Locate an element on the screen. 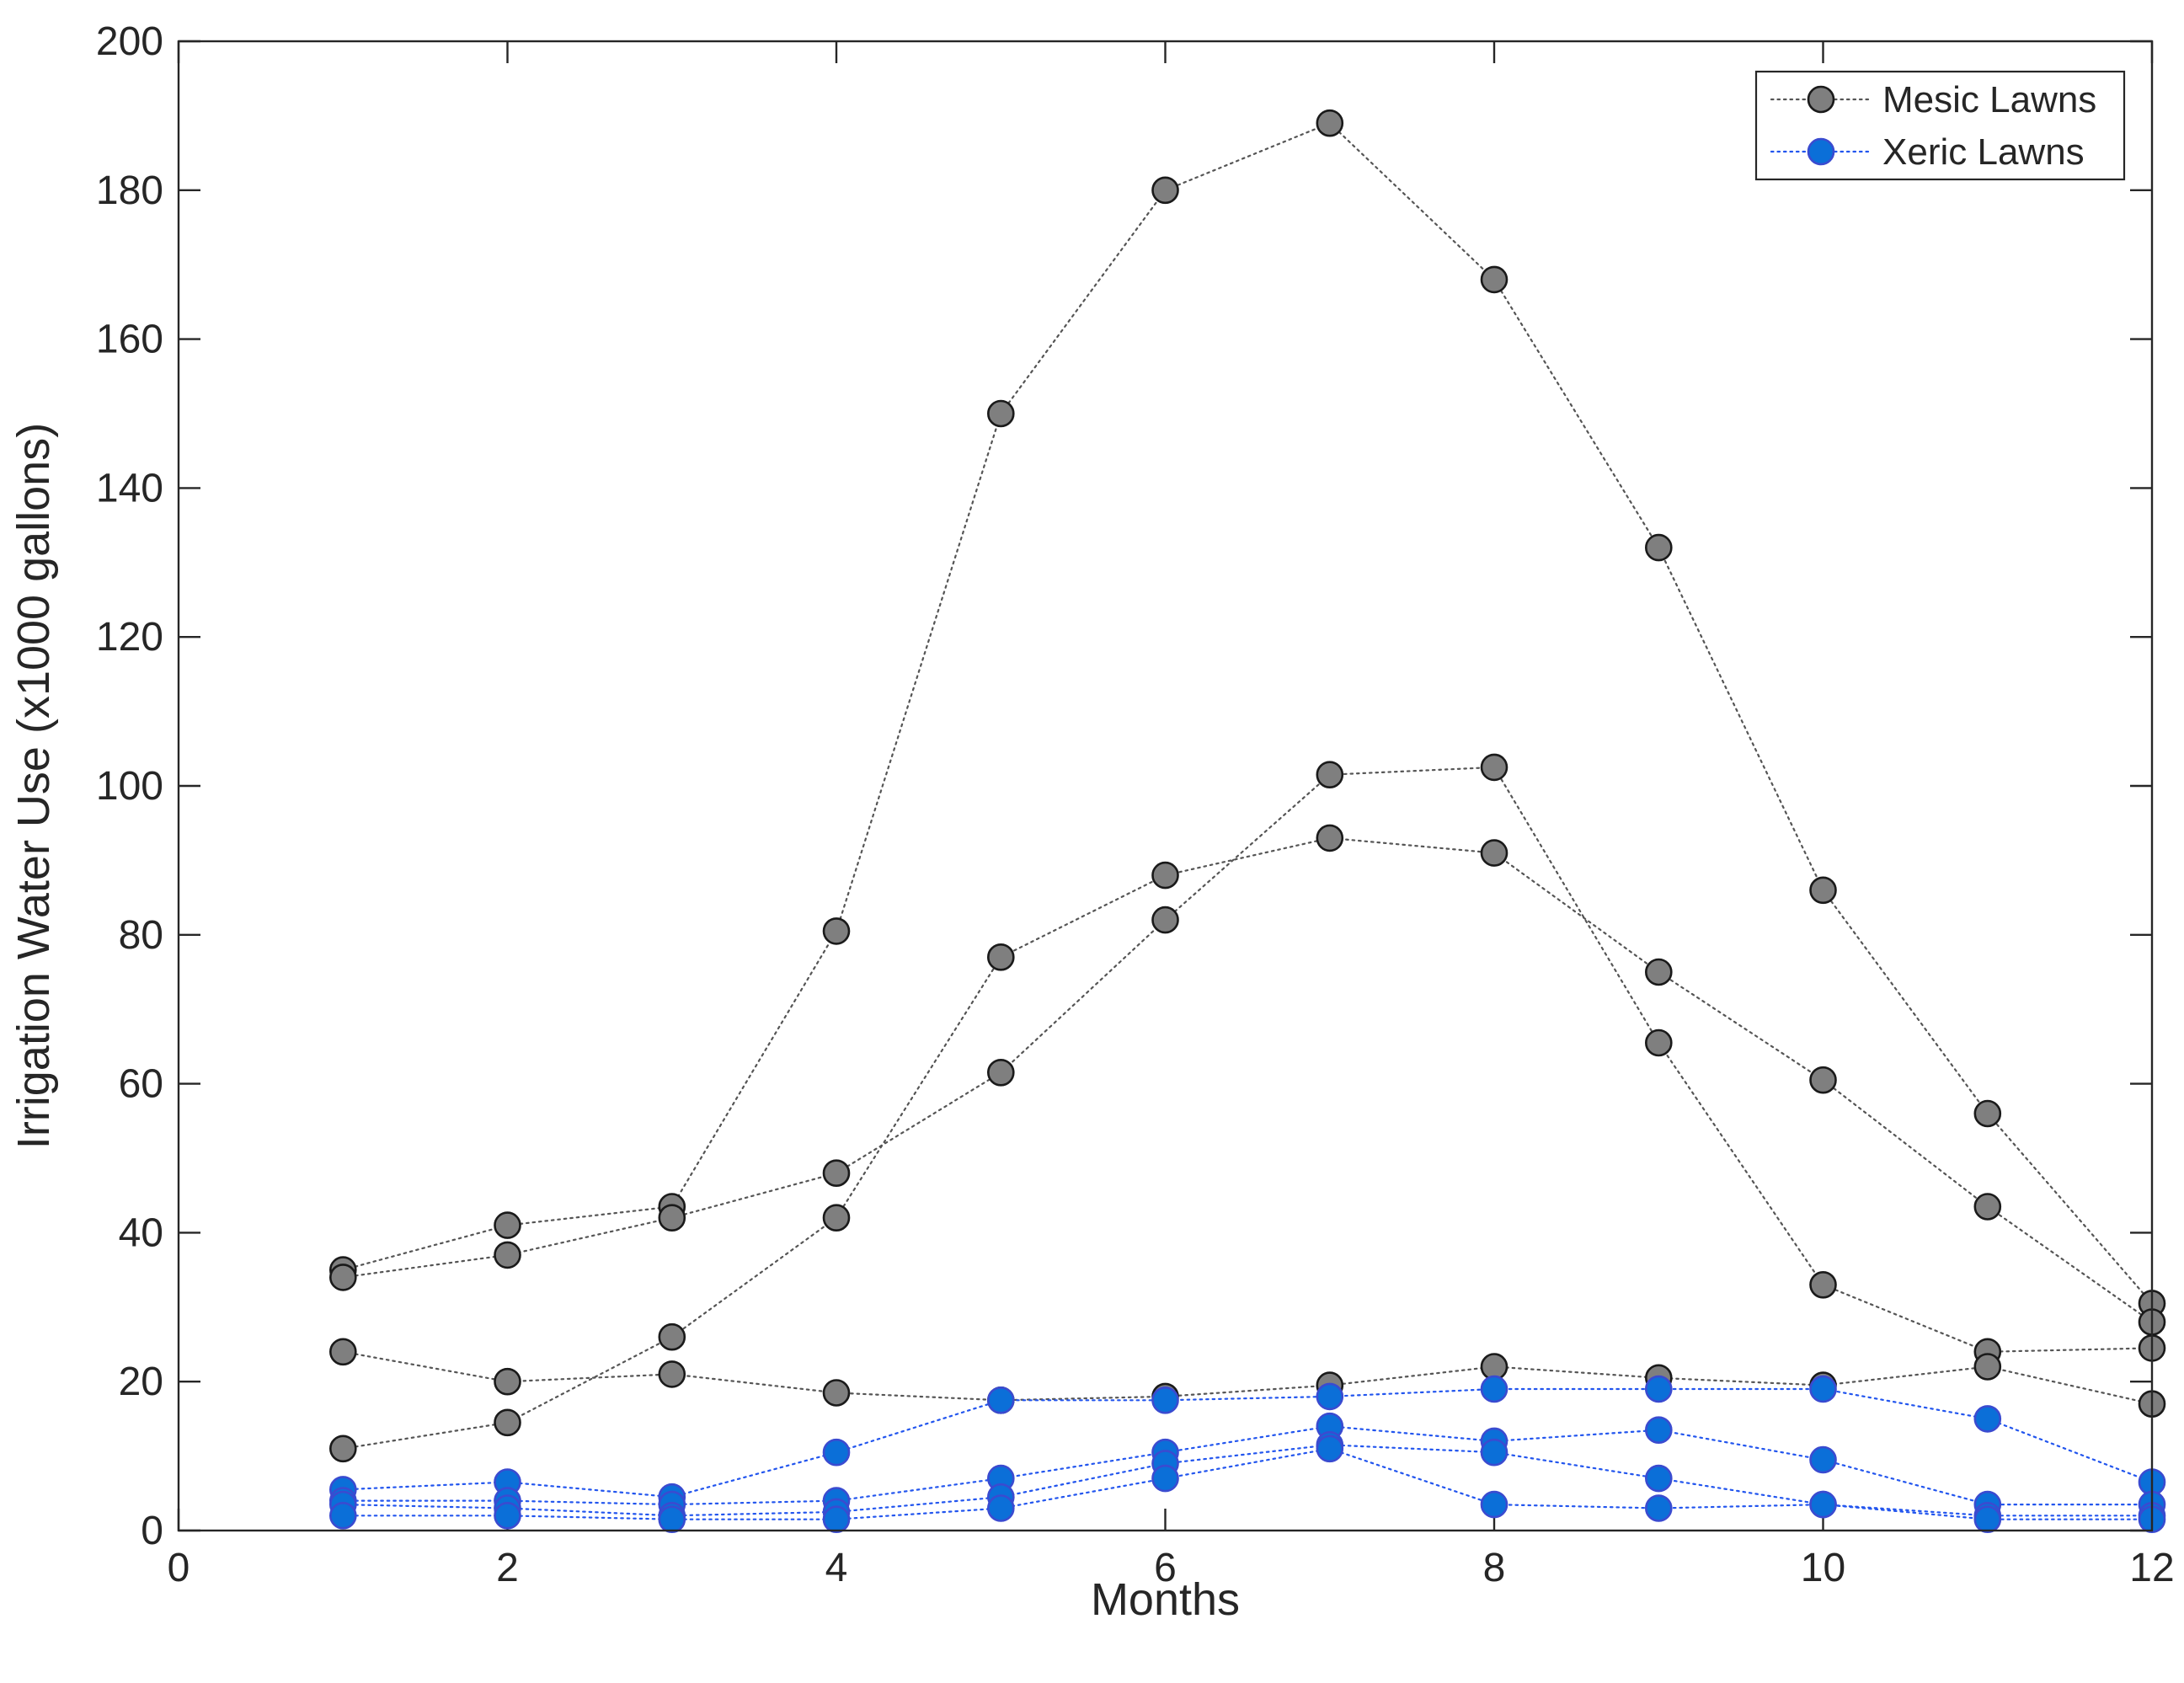  x-axis-label: Months is located at coordinates (1165, 1599).